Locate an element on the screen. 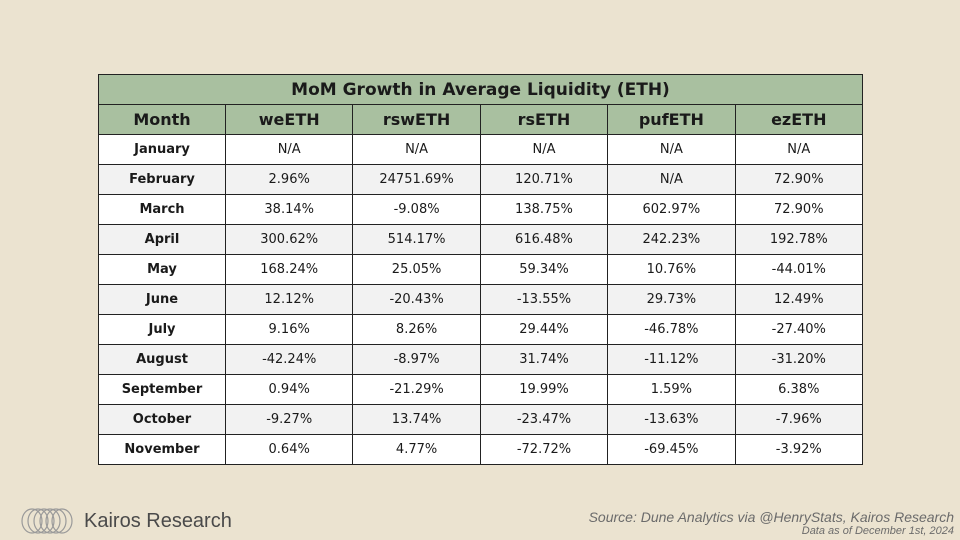 This screenshot has height=540, width=960. value-cell: -13.55% is located at coordinates (544, 299).